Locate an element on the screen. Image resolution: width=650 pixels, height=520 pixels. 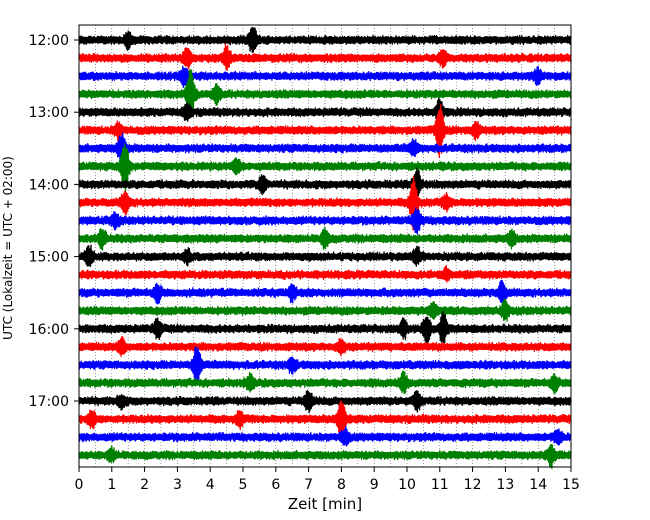
y-tick-label: 14:00 is located at coordinates (49, 185).